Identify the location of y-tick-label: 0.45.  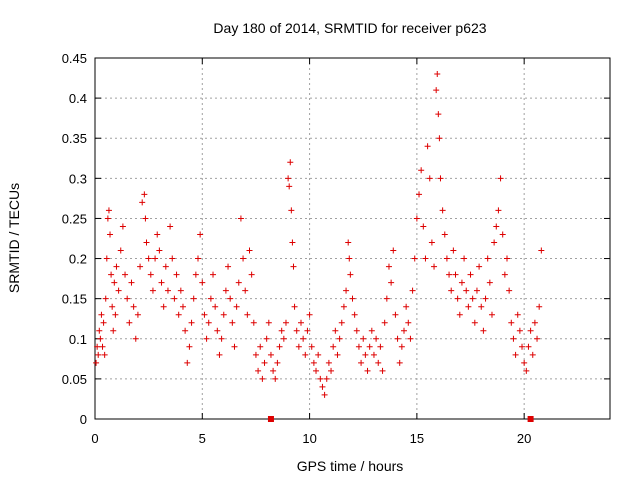
(74, 58).